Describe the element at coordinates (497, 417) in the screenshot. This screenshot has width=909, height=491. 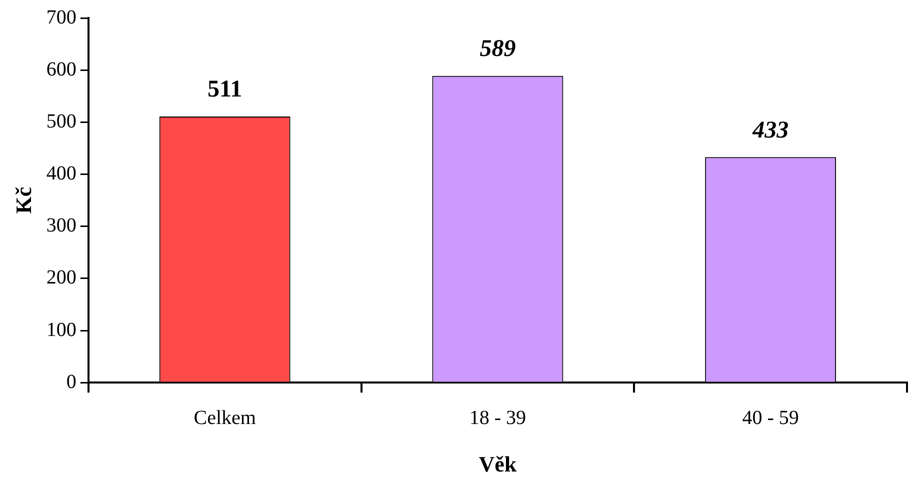
I see `x-tick-label: 18 - 39` at that location.